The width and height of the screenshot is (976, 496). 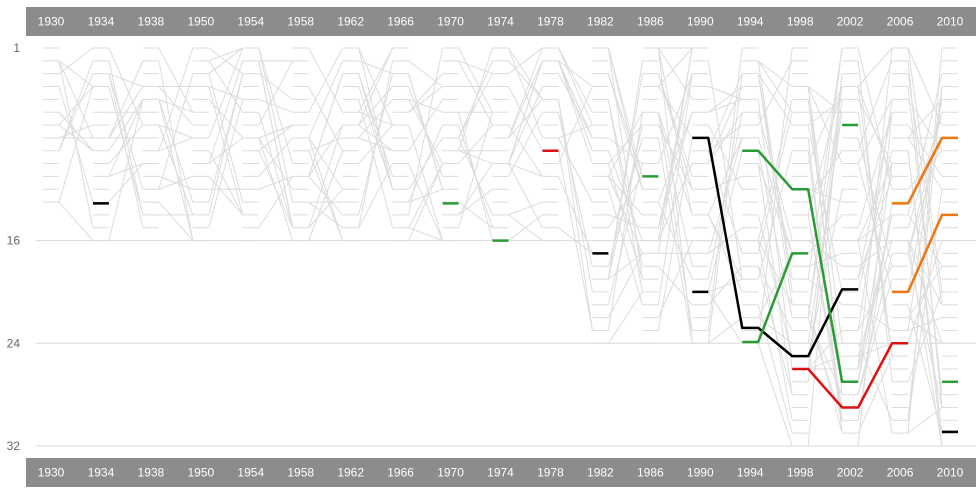 I want to click on bottom-year-label: 1966, so click(x=400, y=473).